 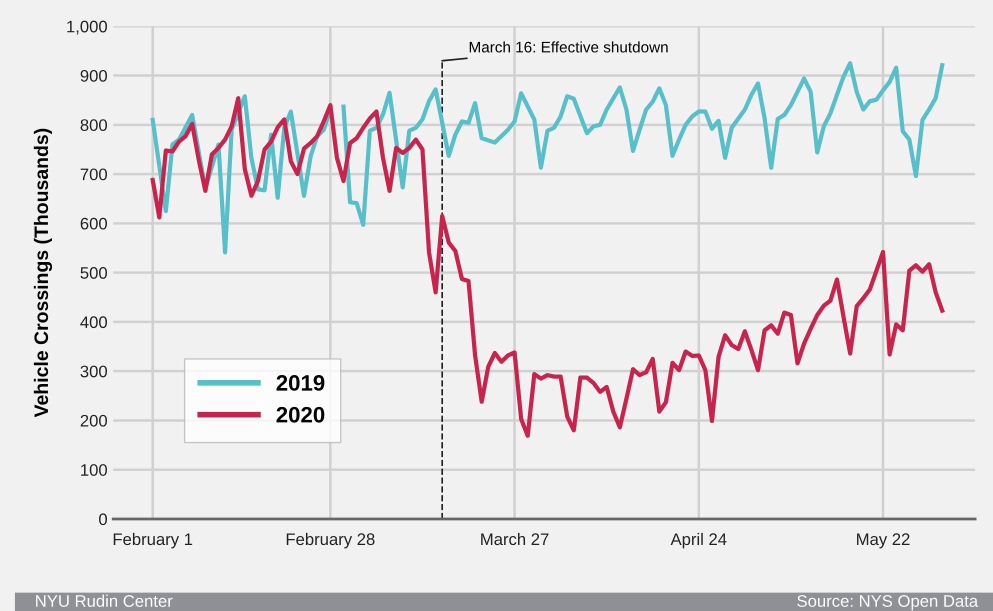 What do you see at coordinates (93, 273) in the screenshot?
I see `y-tick-label: 500` at bounding box center [93, 273].